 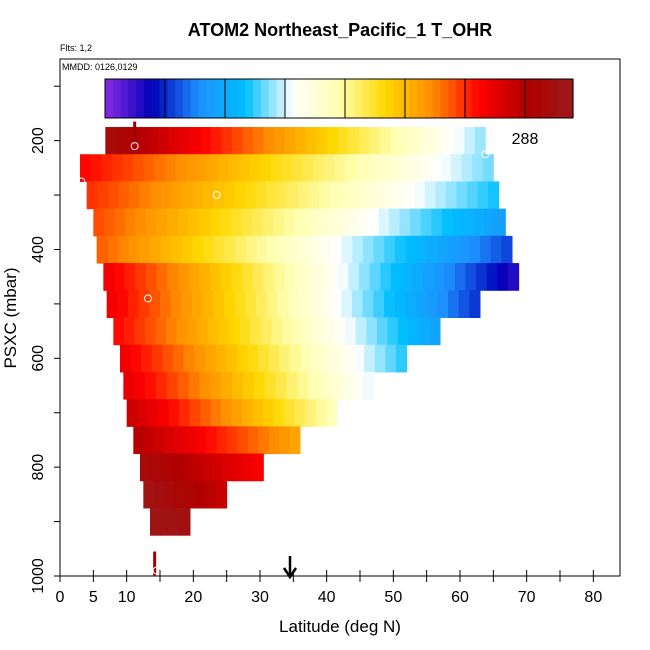 I want to click on sample-marker, so click(x=148, y=298).